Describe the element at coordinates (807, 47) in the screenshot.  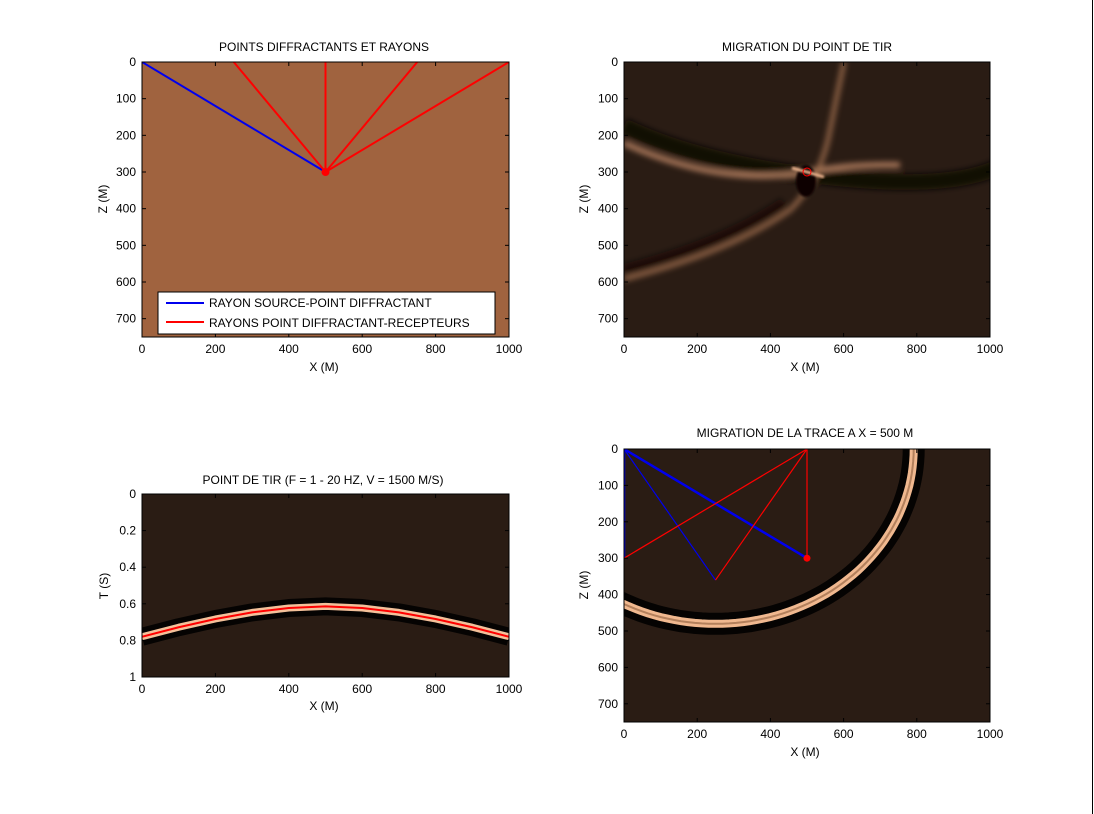
I see `panel-title: MIGRATION DU POINT DE TIR` at that location.